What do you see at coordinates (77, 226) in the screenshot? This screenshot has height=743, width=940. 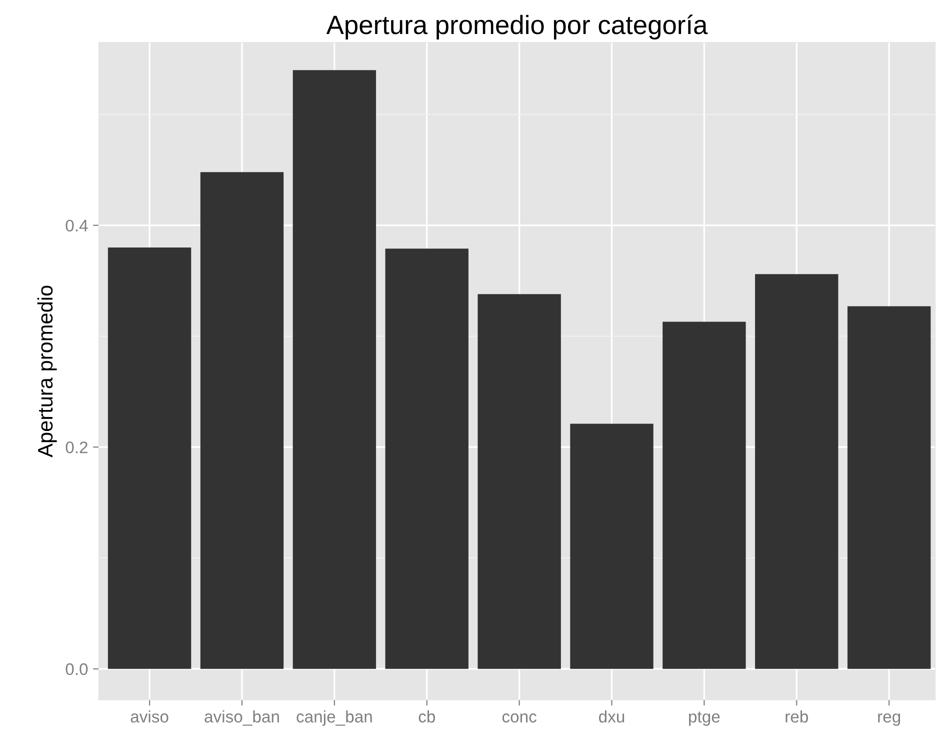 I see `y-tick-label: 0.4` at bounding box center [77, 226].